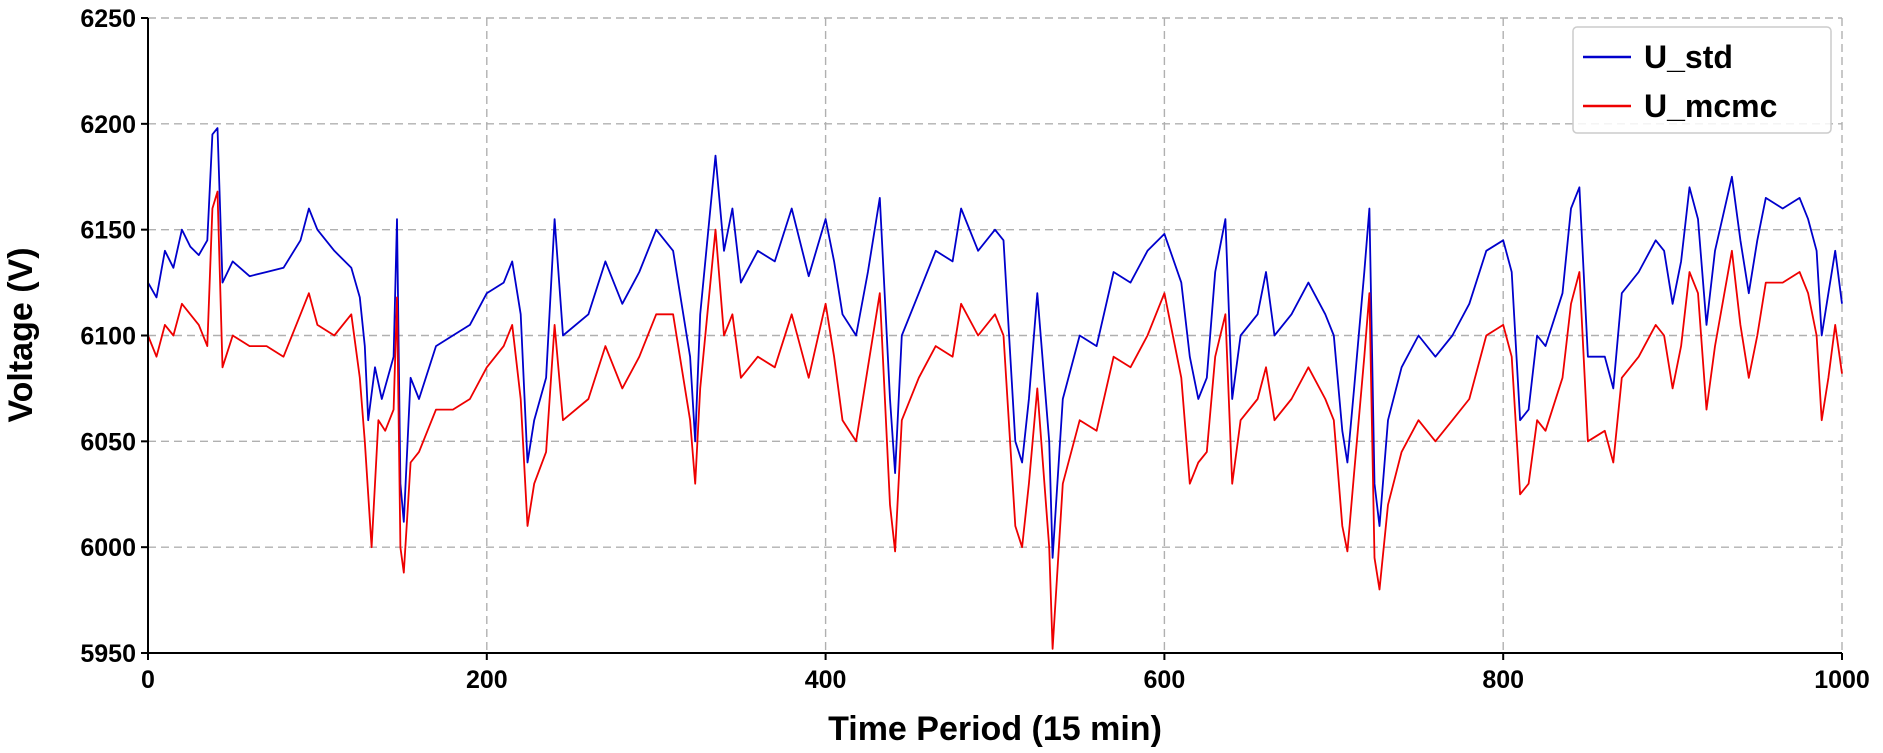 The image size is (1883, 753). I want to click on y-tick-label-5950: 5950, so click(108, 654).